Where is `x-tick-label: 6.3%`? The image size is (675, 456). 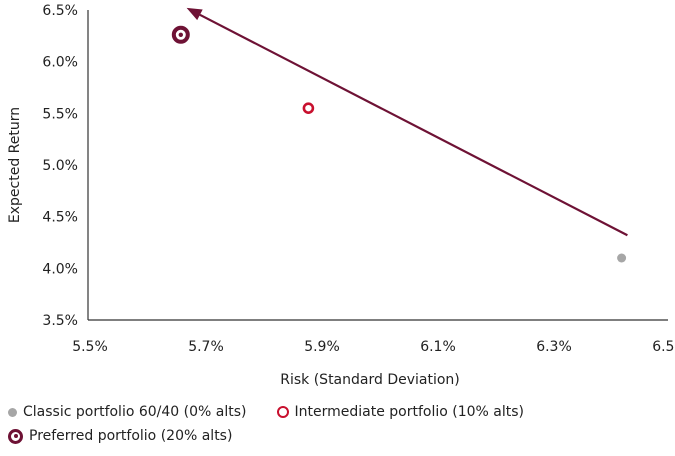 x-tick-label: 6.3% is located at coordinates (554, 347).